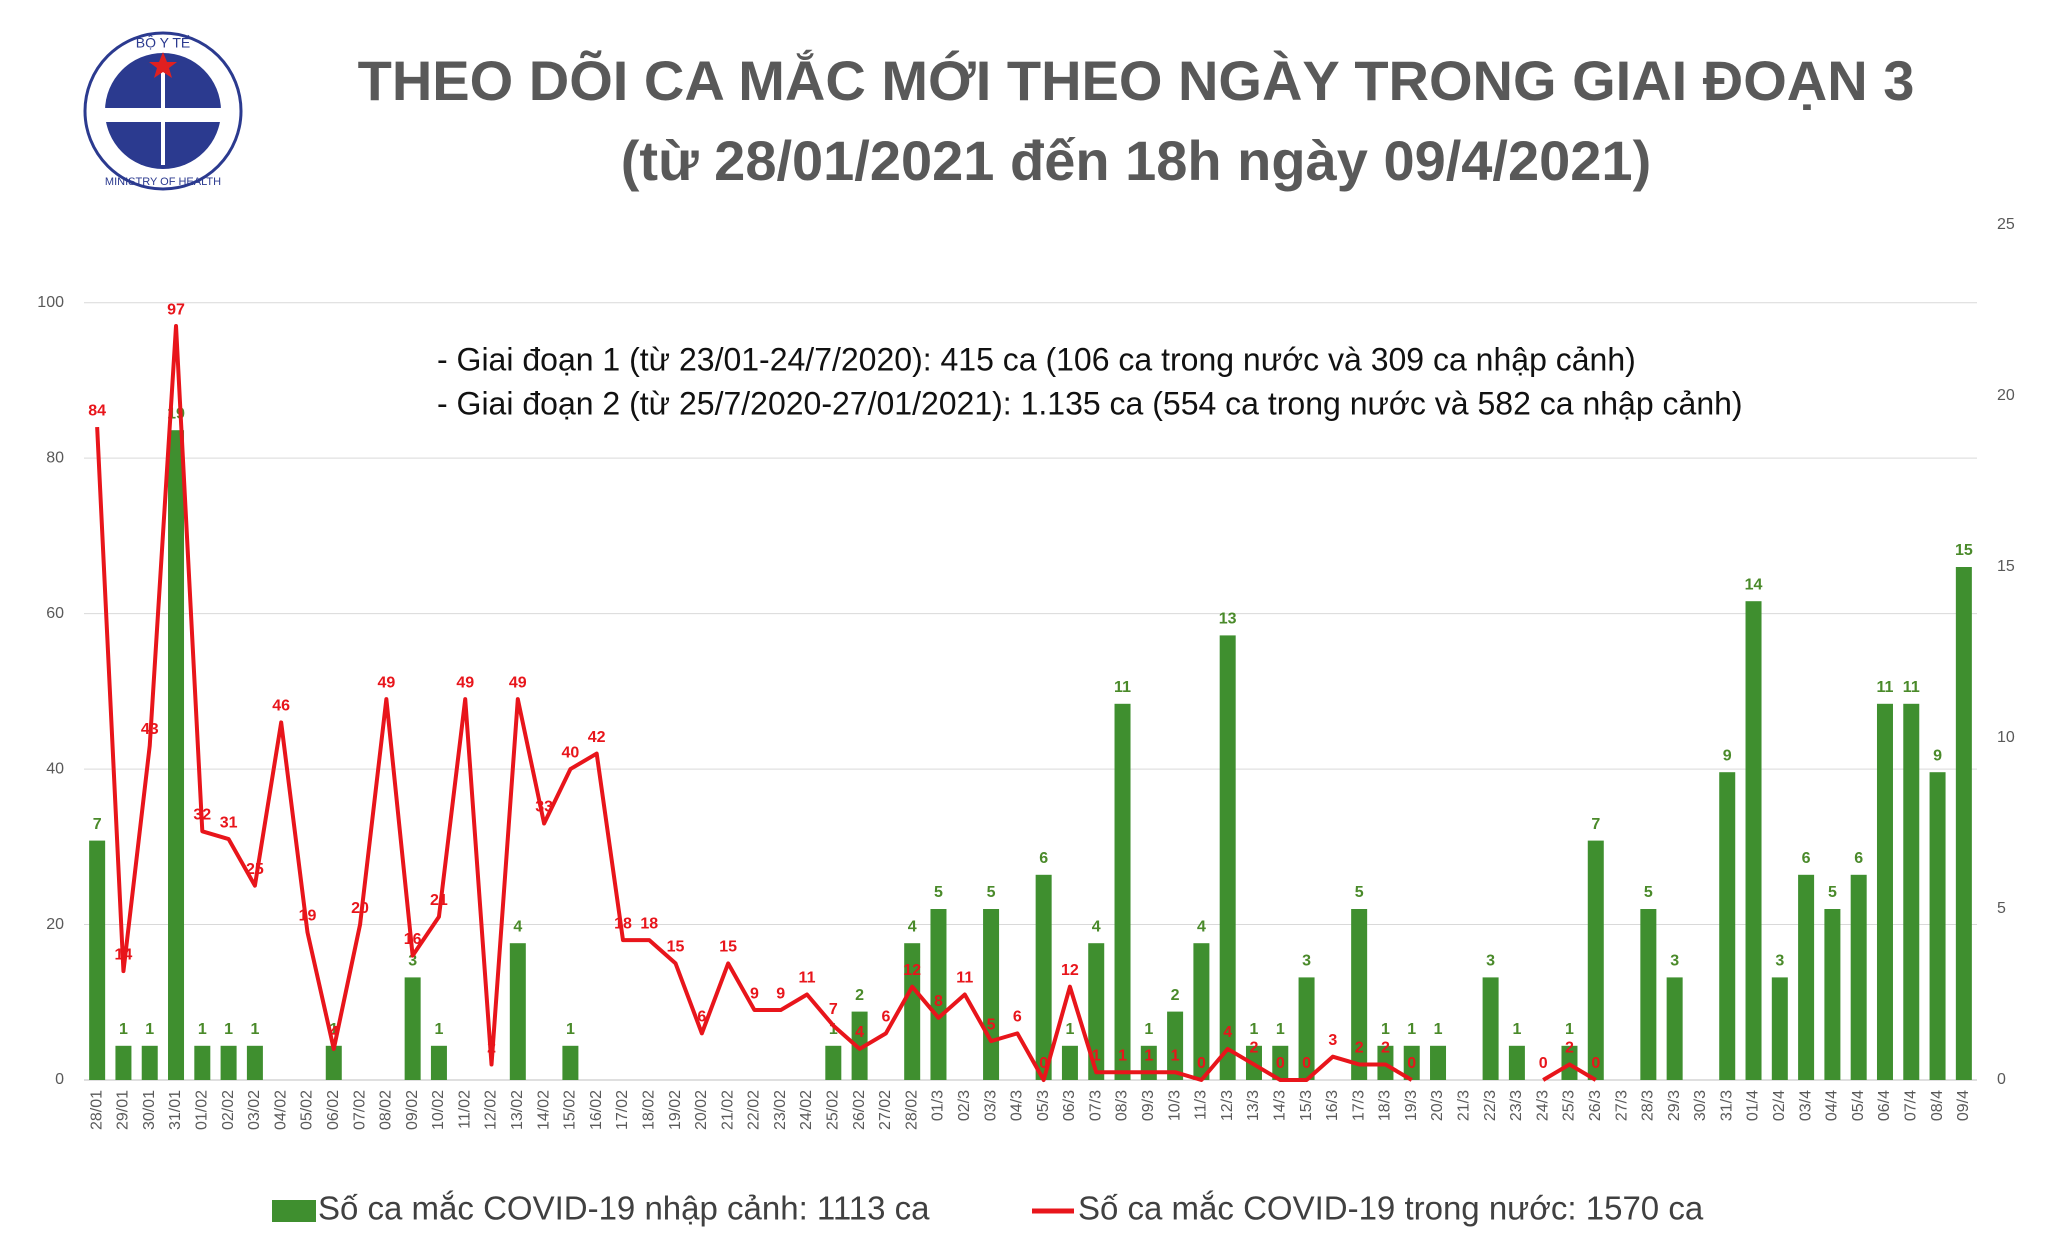 Image resolution: width=2048 pixels, height=1256 pixels. What do you see at coordinates (780, 993) in the screenshot?
I see `line-value-label: 9` at bounding box center [780, 993].